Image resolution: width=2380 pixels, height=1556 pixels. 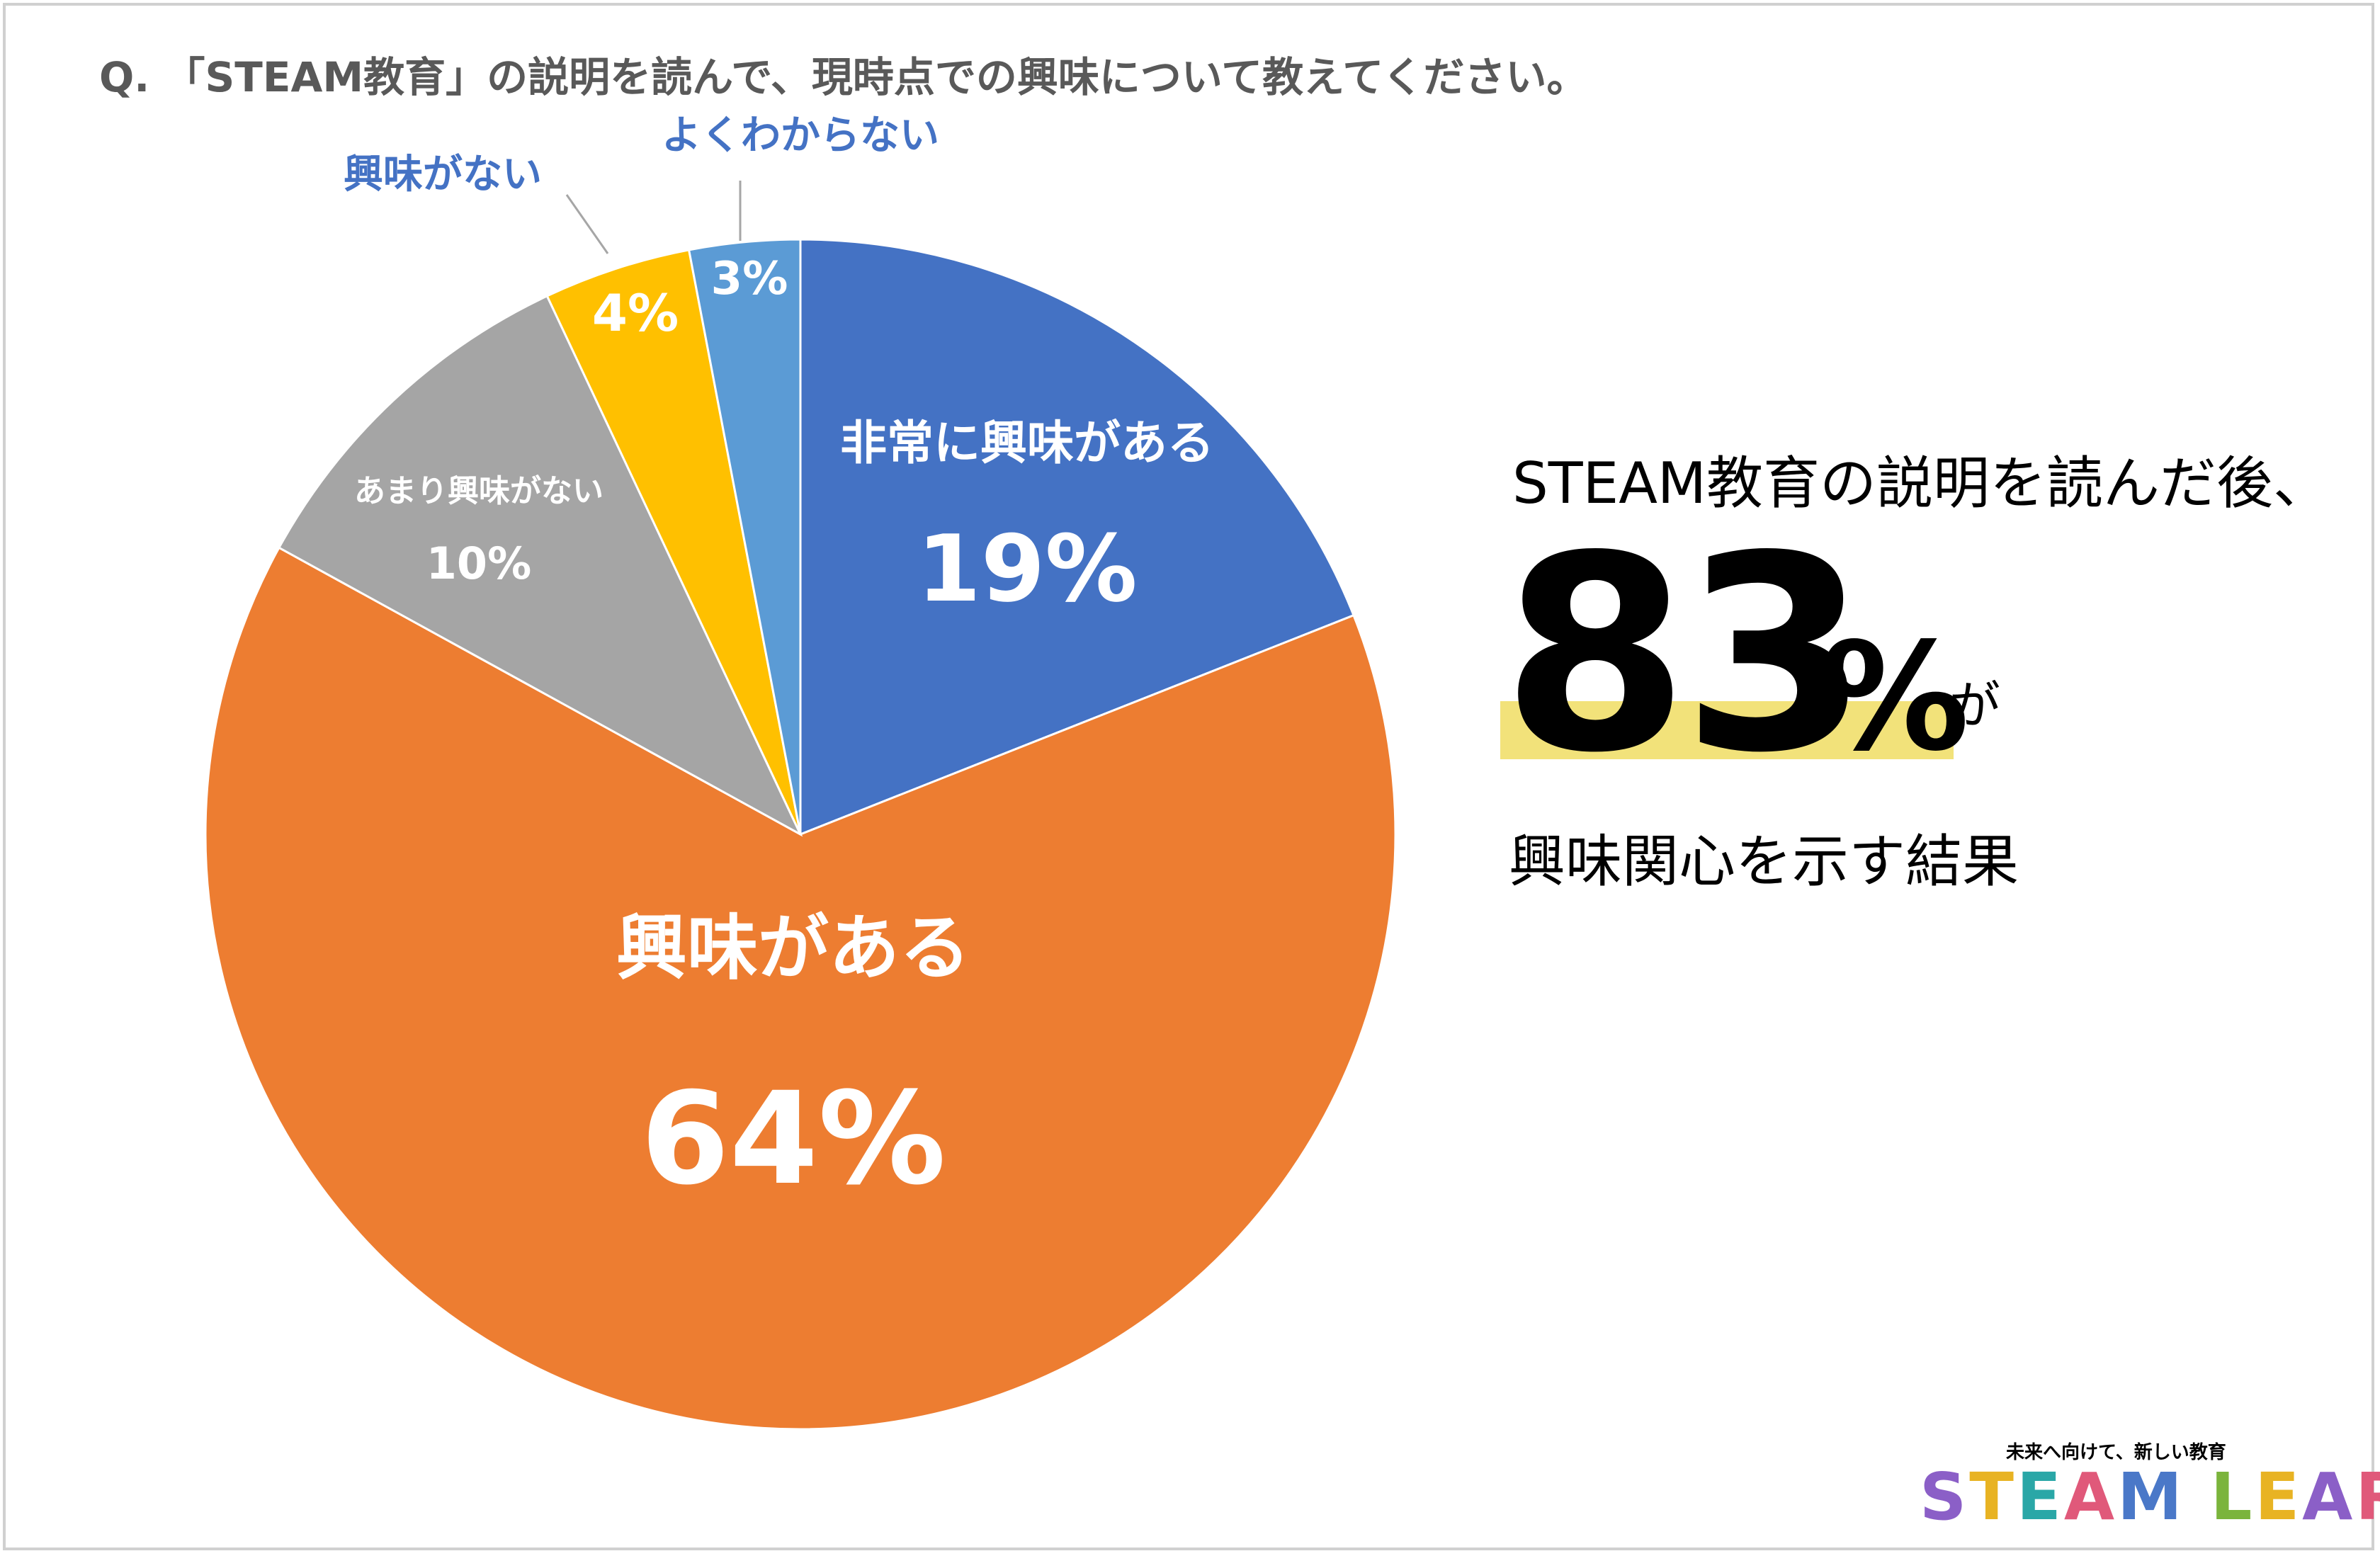 What do you see at coordinates (2198, 1497) in the screenshot?
I see `logo-letter` at bounding box center [2198, 1497].